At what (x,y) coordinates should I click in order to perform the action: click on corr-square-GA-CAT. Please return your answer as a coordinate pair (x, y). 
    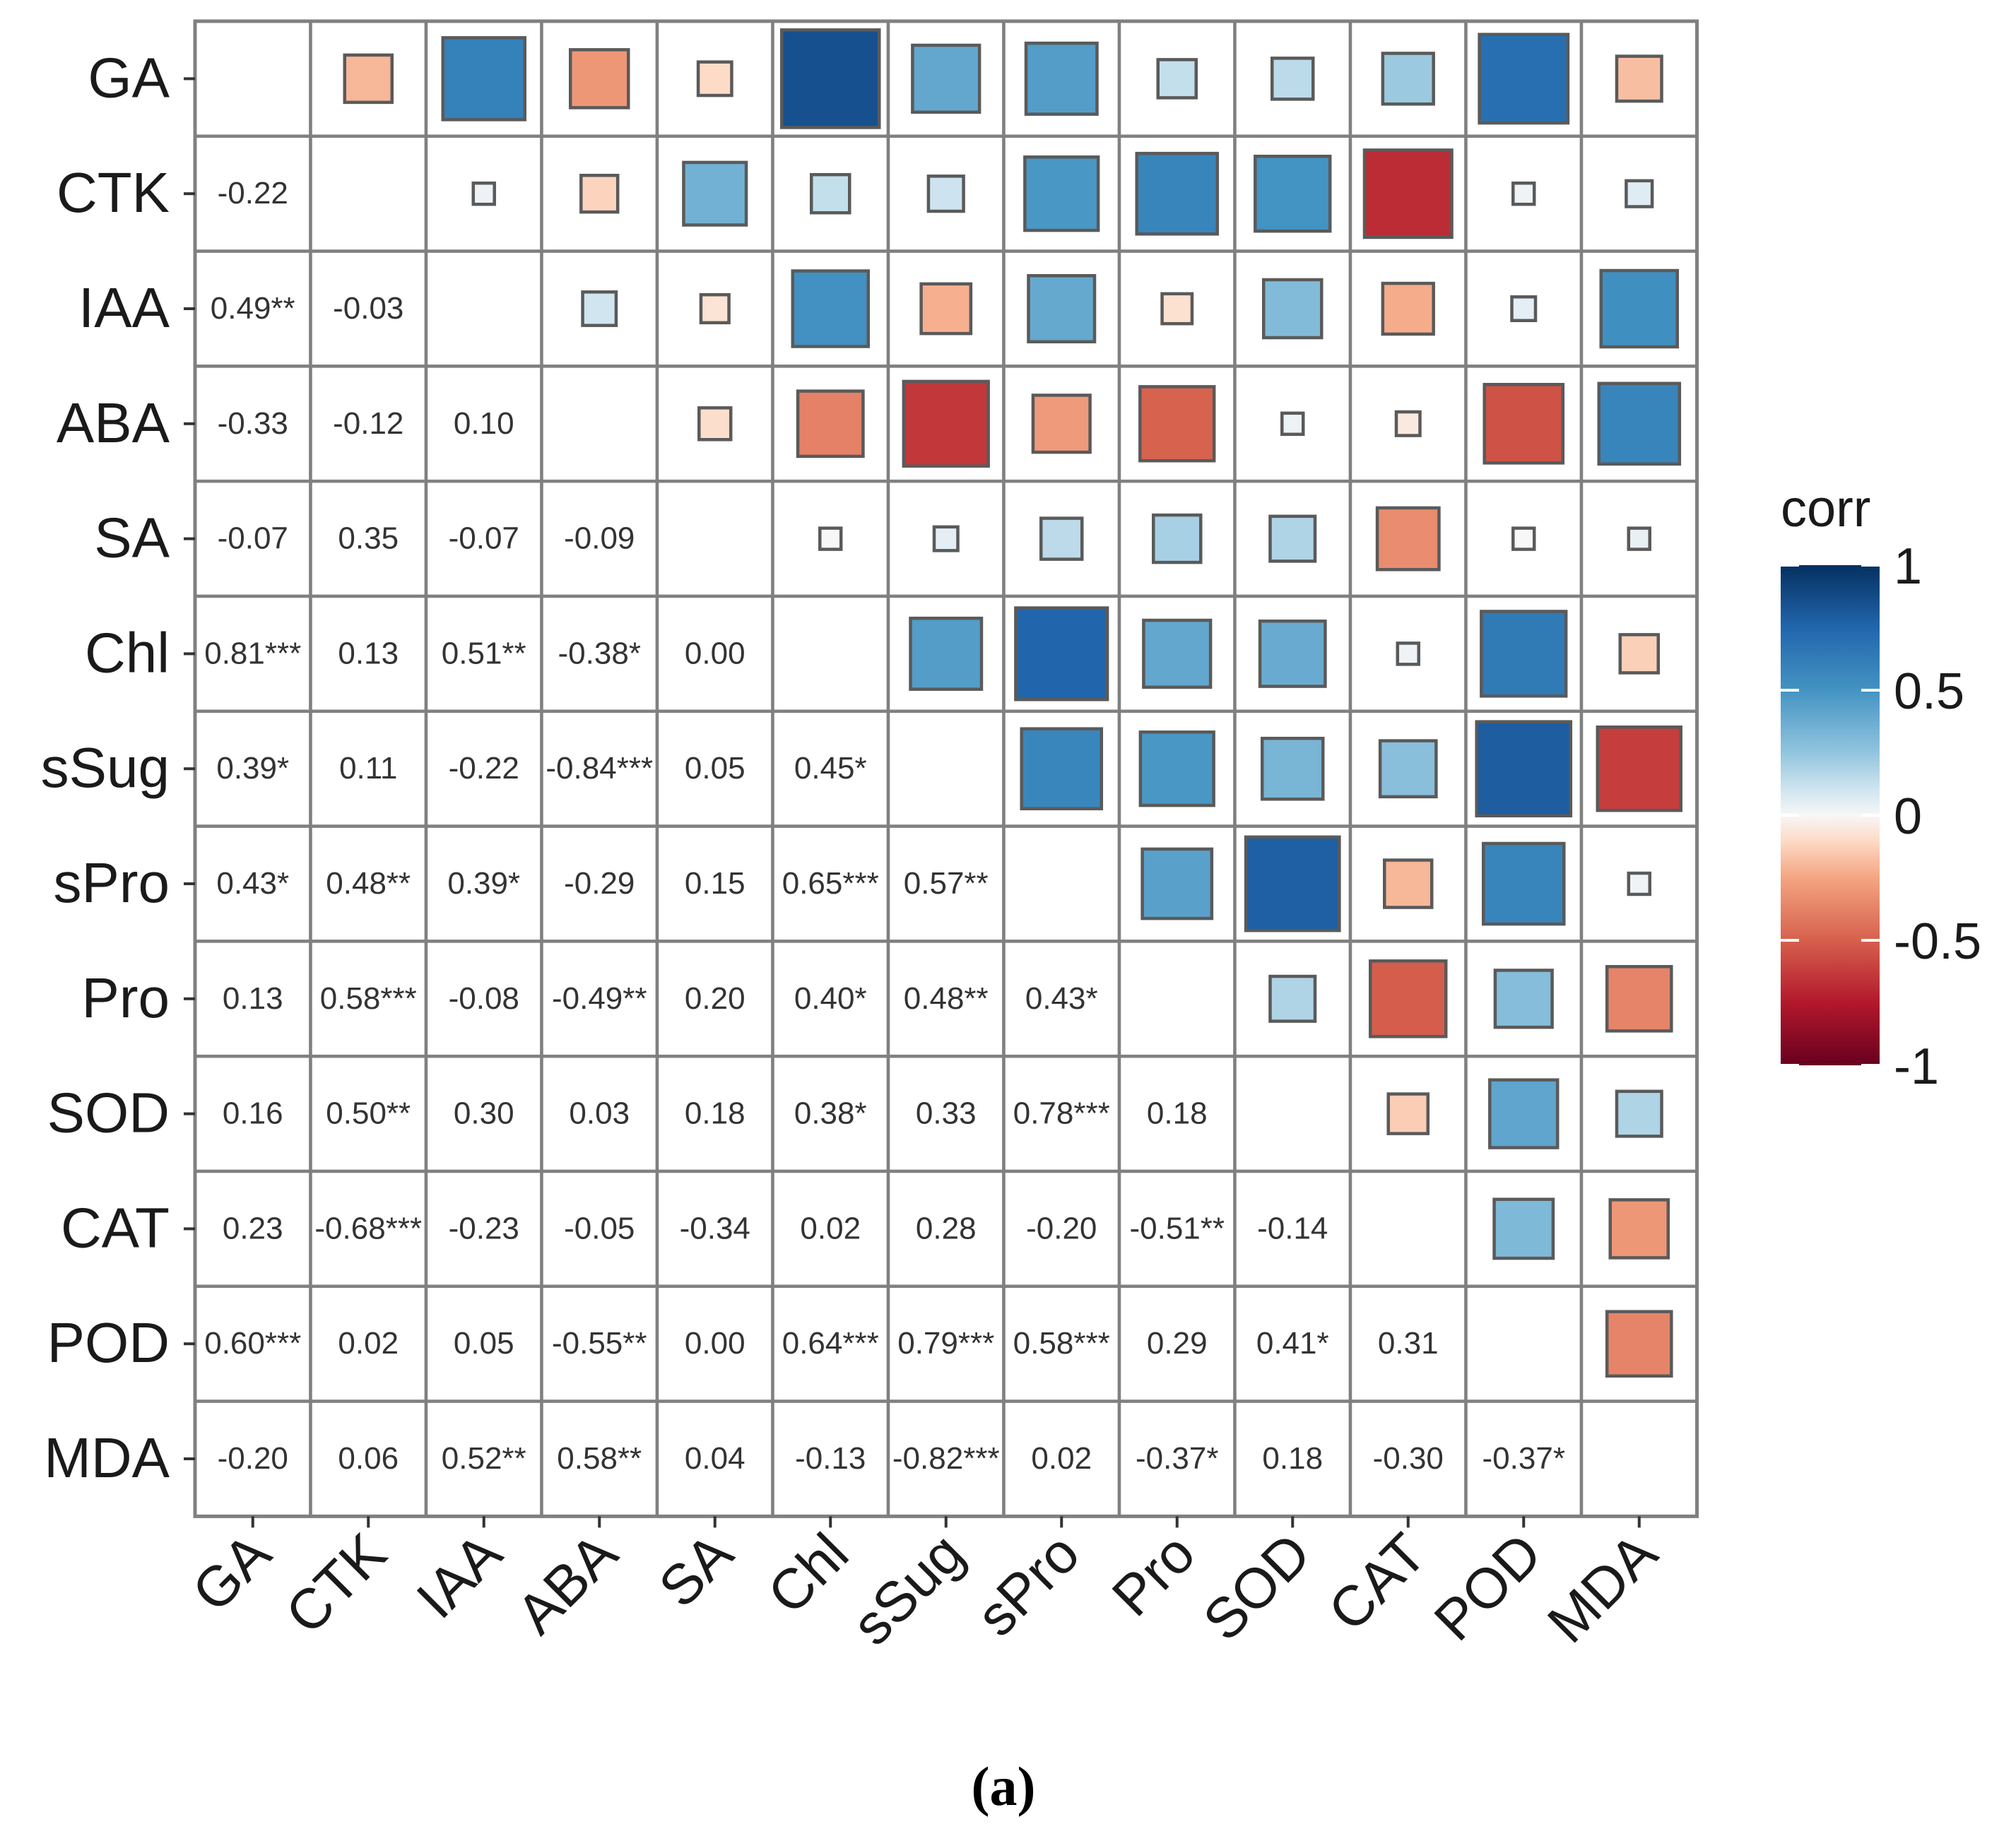
    Looking at the image, I should click on (1408, 79).